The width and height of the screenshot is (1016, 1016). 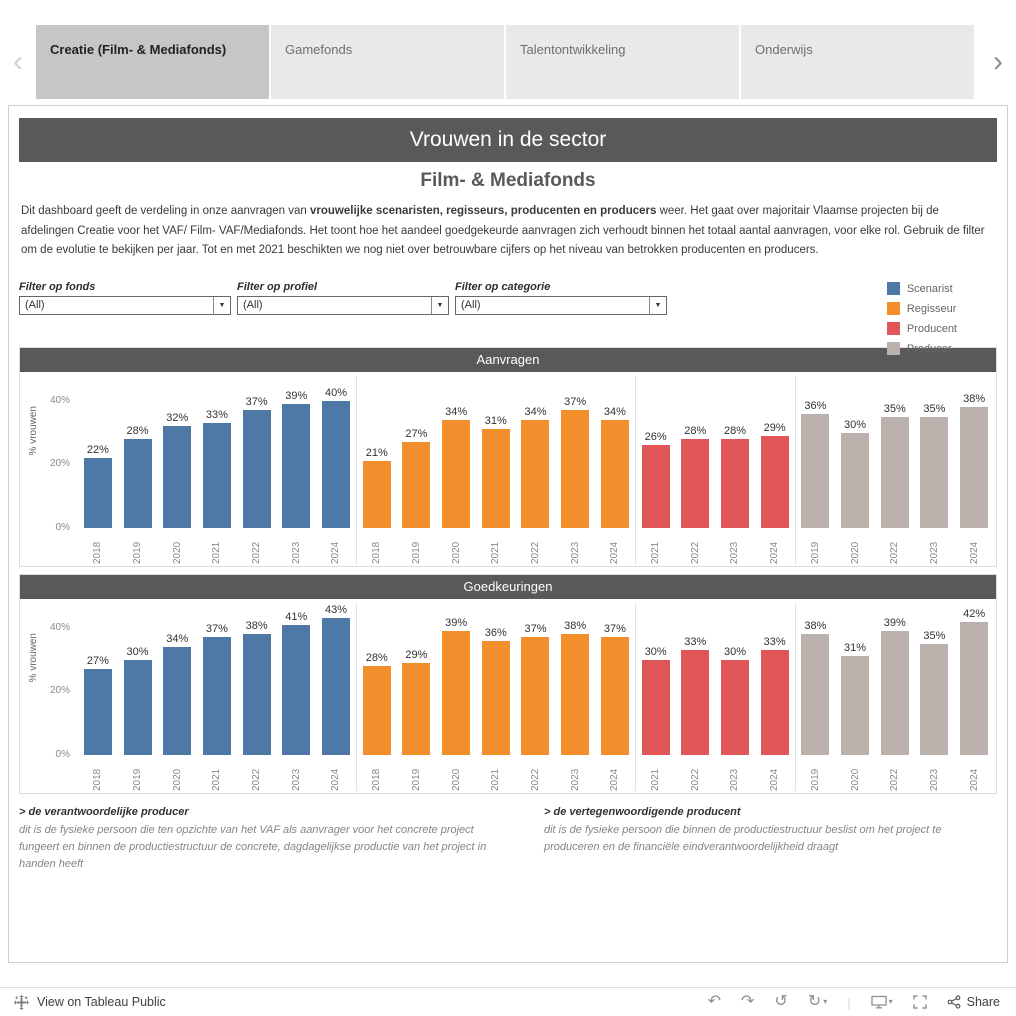 What do you see at coordinates (714, 696) in the screenshot?
I see `panel-producent: 30% 33% 30% 33% 2021 2022 2023 2024` at bounding box center [714, 696].